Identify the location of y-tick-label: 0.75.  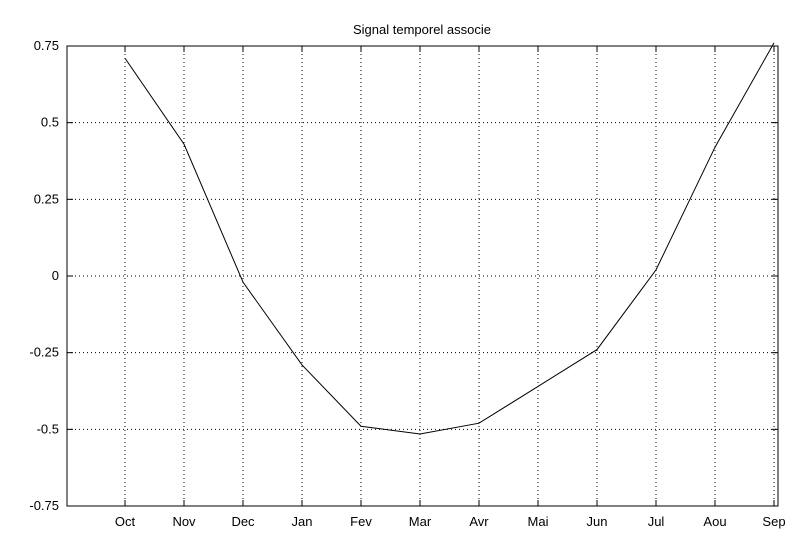
(46, 45).